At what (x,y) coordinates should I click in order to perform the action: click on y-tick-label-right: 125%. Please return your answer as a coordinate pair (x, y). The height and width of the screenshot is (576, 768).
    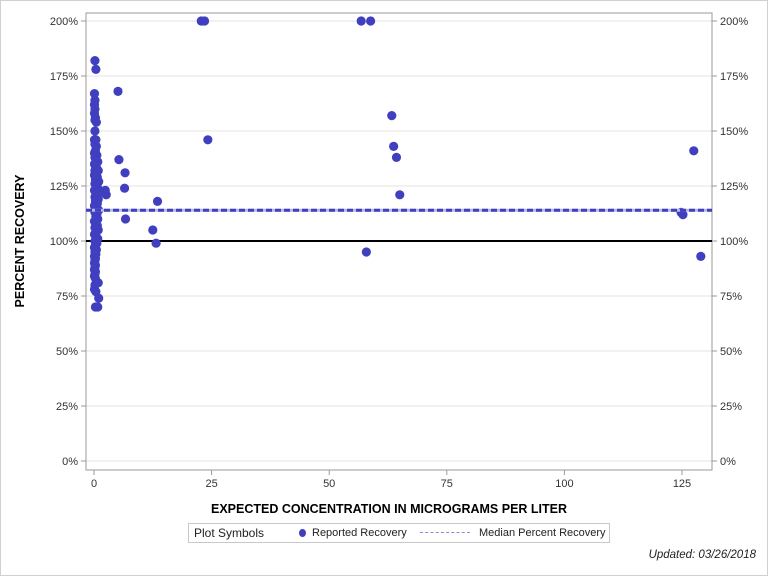
    Looking at the image, I should click on (734, 187).